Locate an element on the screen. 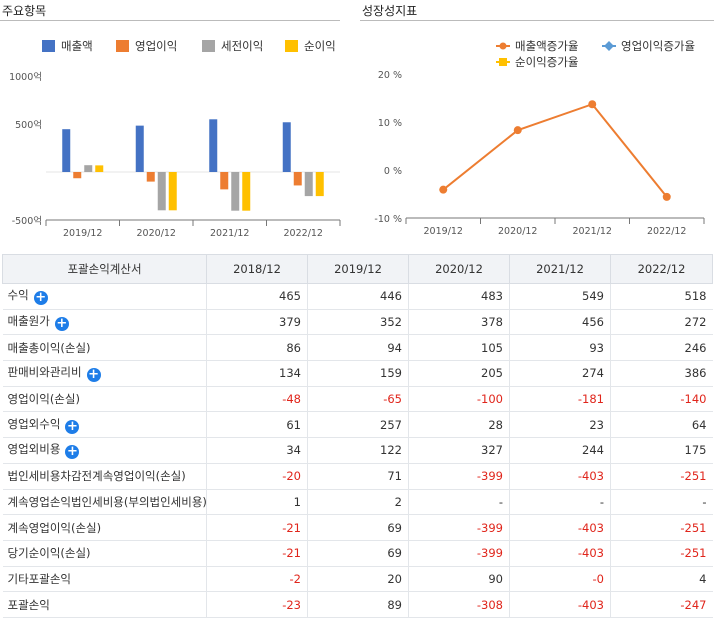 Image resolution: width=714 pixels, height=621 pixels. value-cell: 159 is located at coordinates (358, 373).